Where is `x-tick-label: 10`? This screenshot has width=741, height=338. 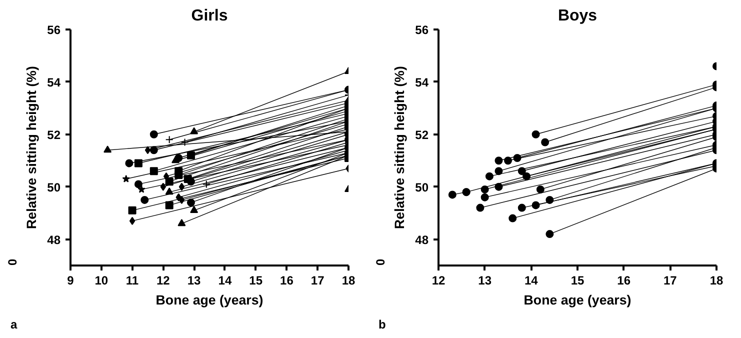 x-tick-label: 10 is located at coordinates (101, 281).